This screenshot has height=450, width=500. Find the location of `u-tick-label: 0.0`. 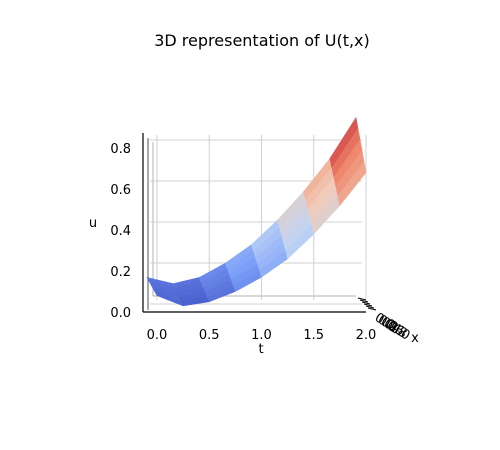

u-tick-label: 0.0 is located at coordinates (120, 313).